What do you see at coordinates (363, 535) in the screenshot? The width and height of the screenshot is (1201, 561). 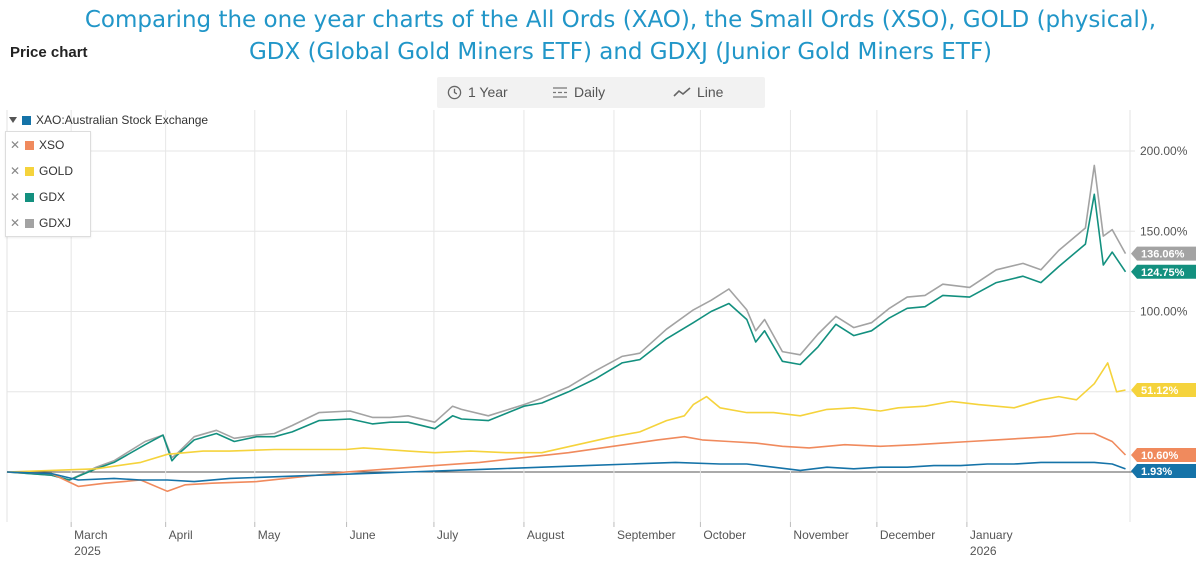 I see `x-tick-label: June` at bounding box center [363, 535].